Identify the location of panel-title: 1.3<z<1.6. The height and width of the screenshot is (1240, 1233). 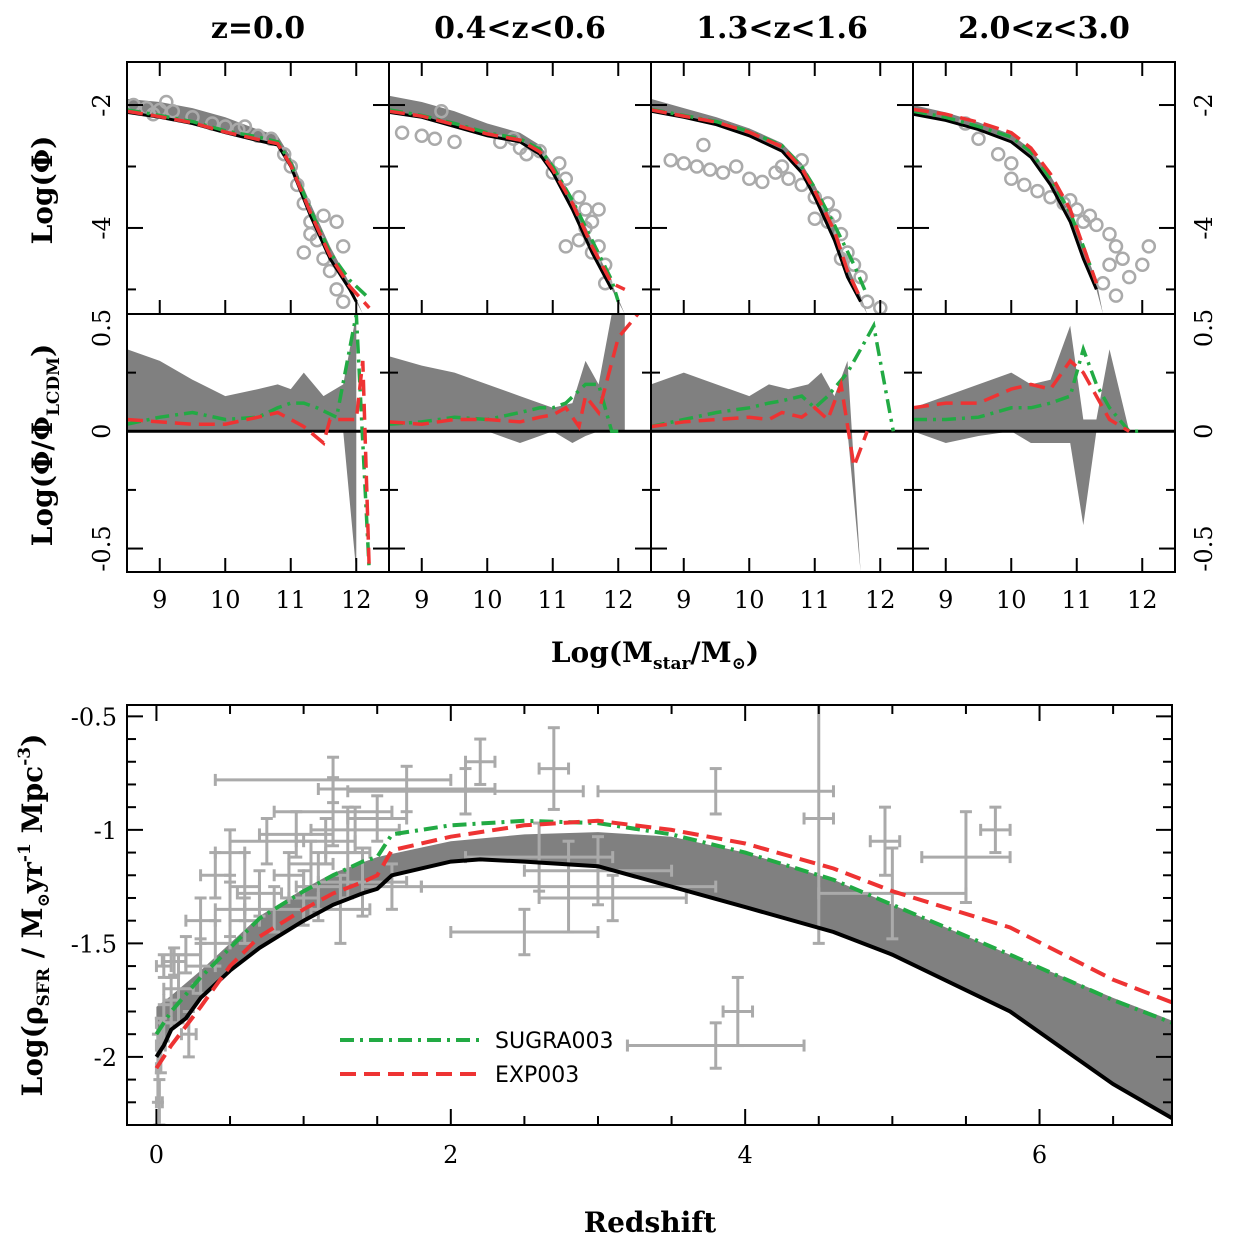
(782, 28).